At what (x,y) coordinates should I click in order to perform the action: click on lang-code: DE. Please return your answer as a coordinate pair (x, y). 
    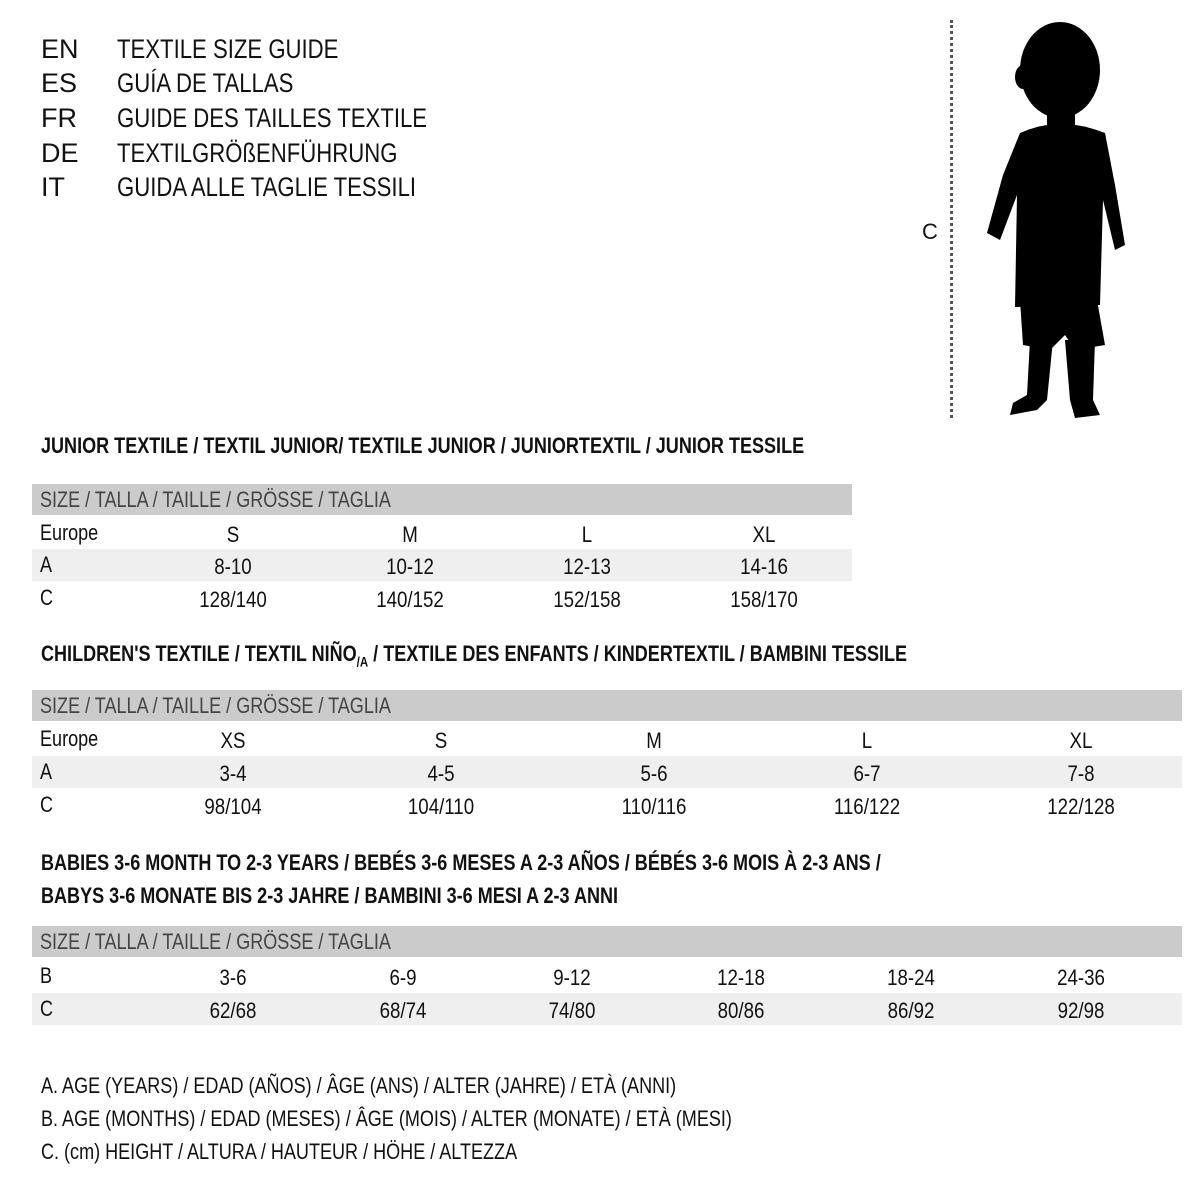
    Looking at the image, I should click on (60, 153).